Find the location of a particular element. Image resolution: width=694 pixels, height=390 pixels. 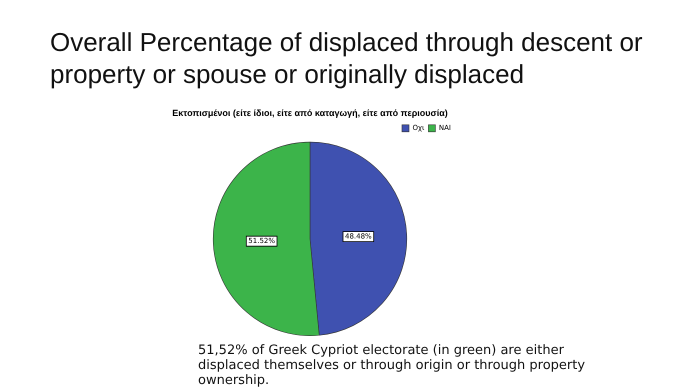

chart-subtitle: Εκτοπισμένοι (είτε ίδιοι, είτε από καταγωγή, είτε από περιουσία) is located at coordinates (310, 113).